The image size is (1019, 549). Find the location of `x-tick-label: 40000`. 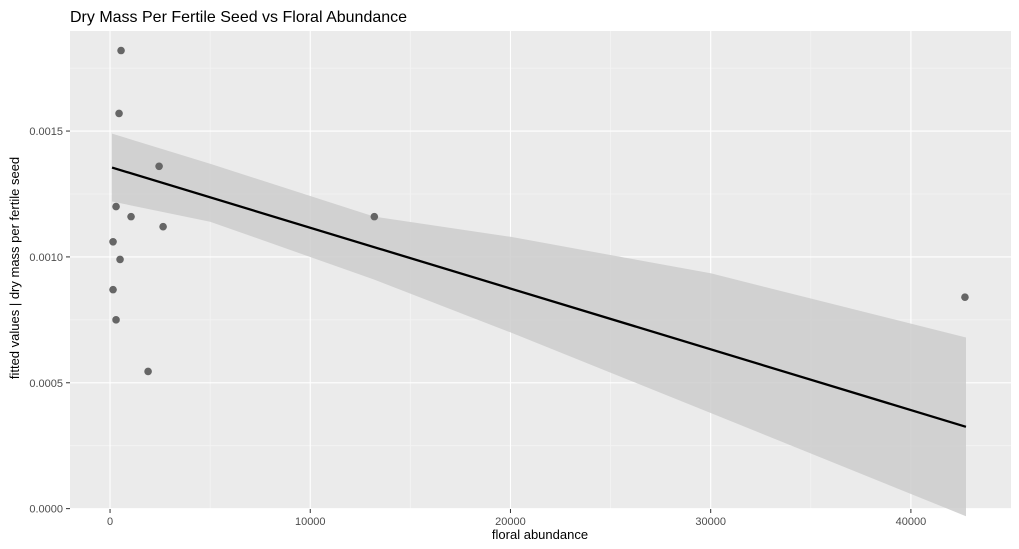

x-tick-label: 40000 is located at coordinates (911, 522).